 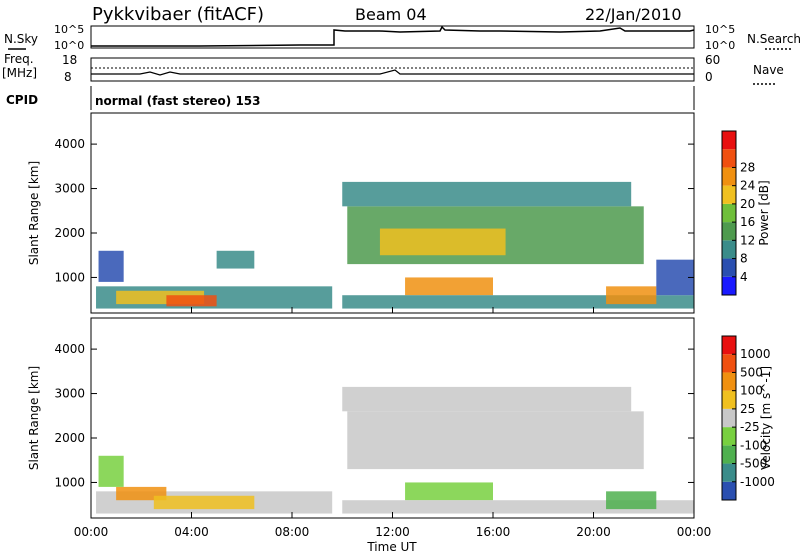 I want to click on cpid-value: normal (fast stereo) 153, so click(x=178, y=101).